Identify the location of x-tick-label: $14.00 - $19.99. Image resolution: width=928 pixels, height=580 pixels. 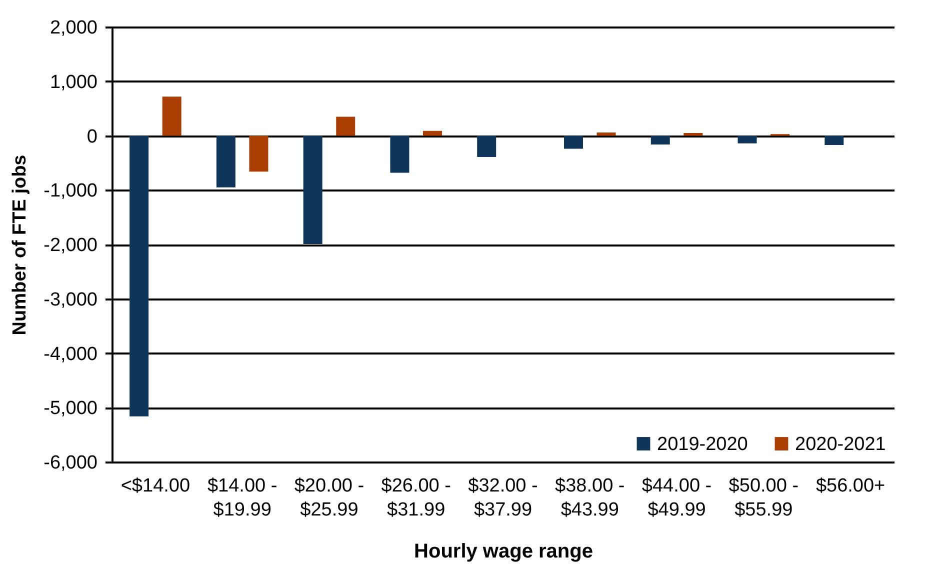
(242, 498).